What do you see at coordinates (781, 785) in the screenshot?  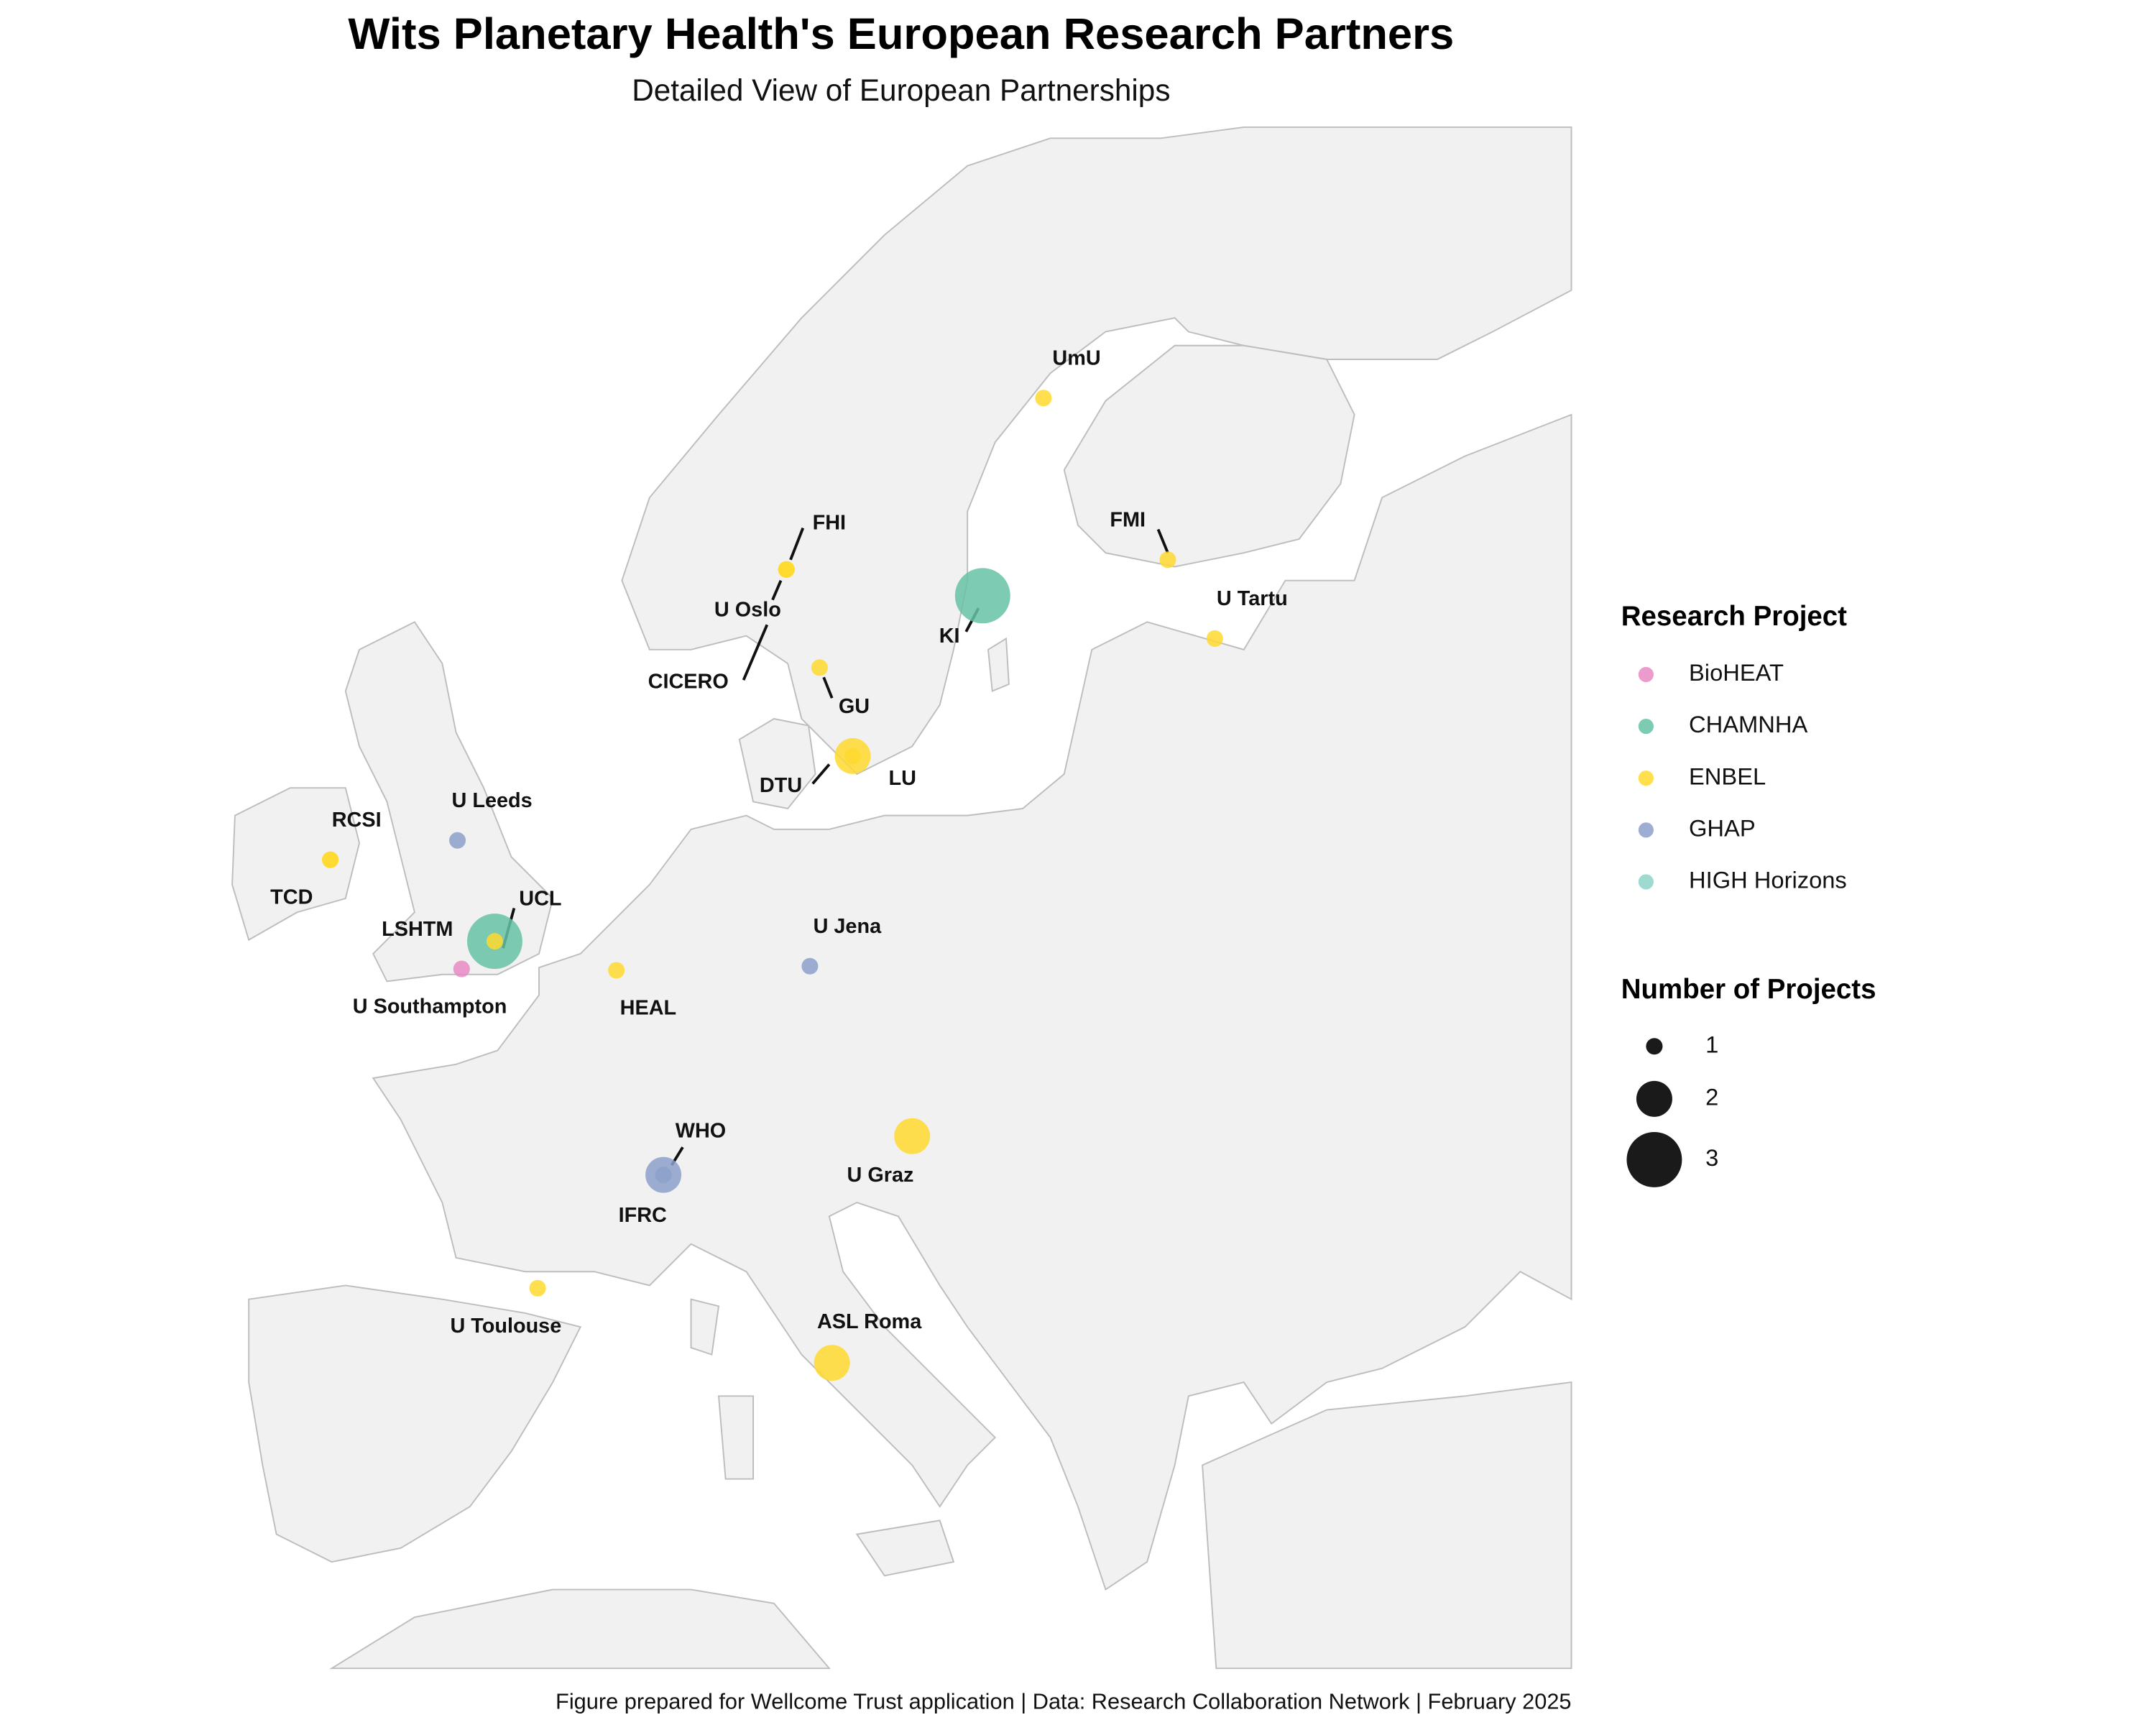 I see `partner-label: DTU` at bounding box center [781, 785].